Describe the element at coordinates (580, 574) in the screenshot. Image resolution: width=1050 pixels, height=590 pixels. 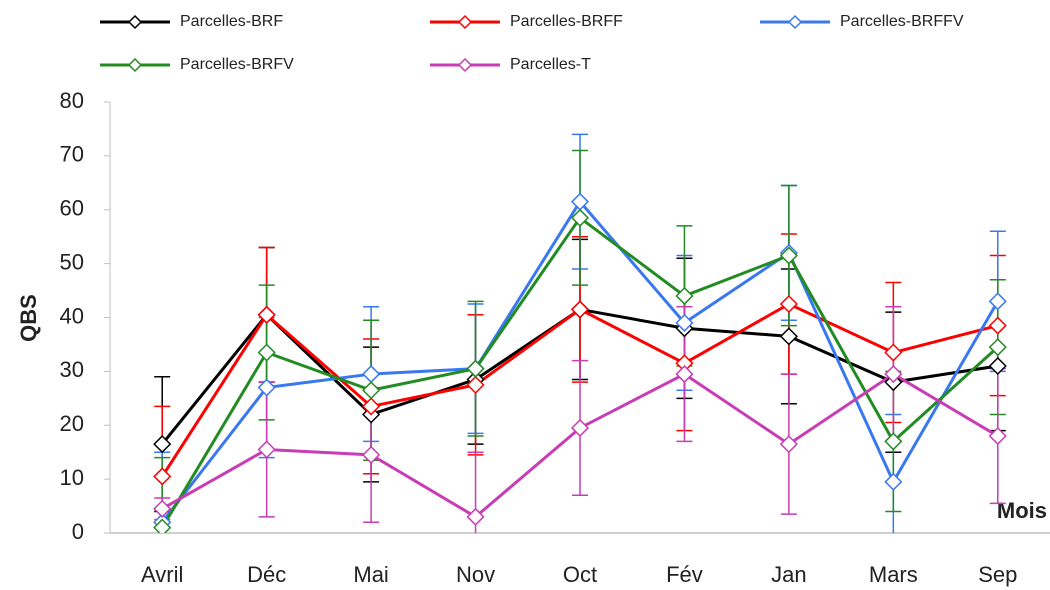
I see `x-tick-label: Oct` at that location.